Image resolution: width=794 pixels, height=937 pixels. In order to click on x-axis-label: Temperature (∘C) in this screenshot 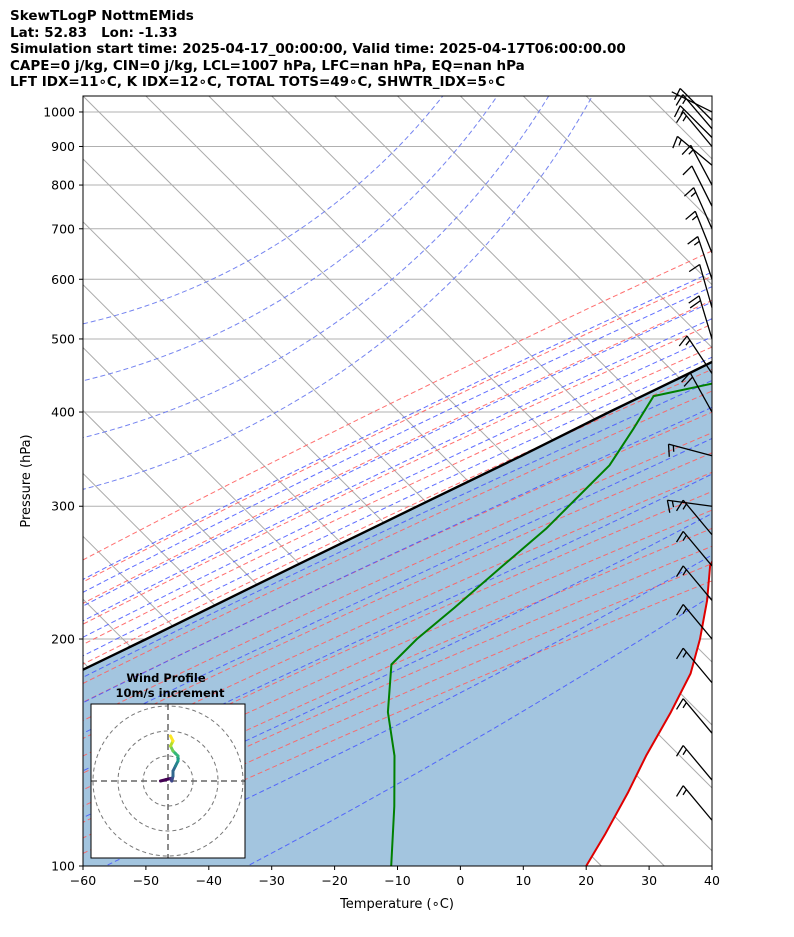, I will do `click(396, 904)`.